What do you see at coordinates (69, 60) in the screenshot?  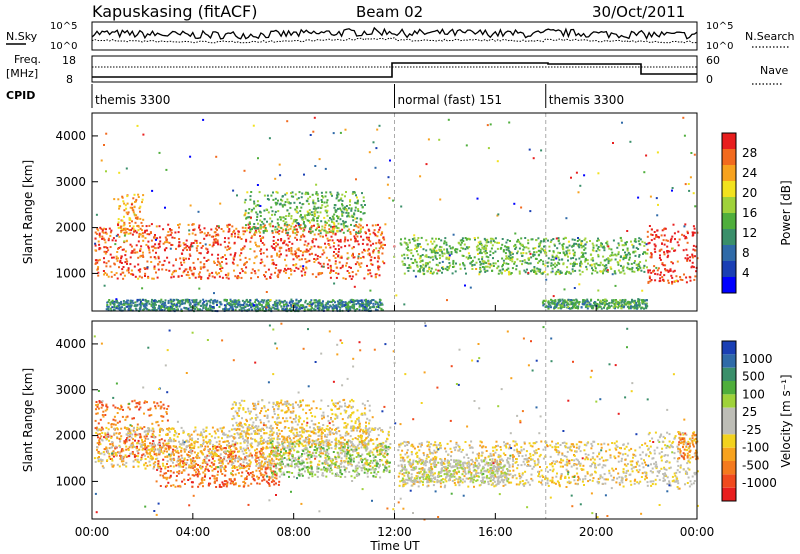 I see `freq-tick-high: 18` at bounding box center [69, 60].